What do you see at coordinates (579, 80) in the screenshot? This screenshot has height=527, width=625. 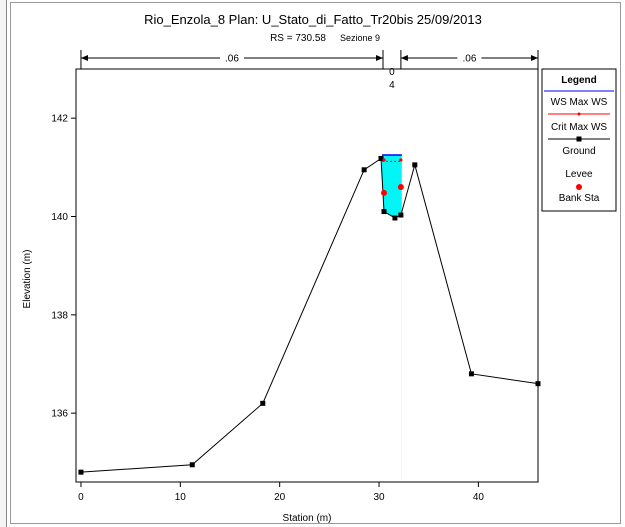 I see `legend-title: Legend` at bounding box center [579, 80].